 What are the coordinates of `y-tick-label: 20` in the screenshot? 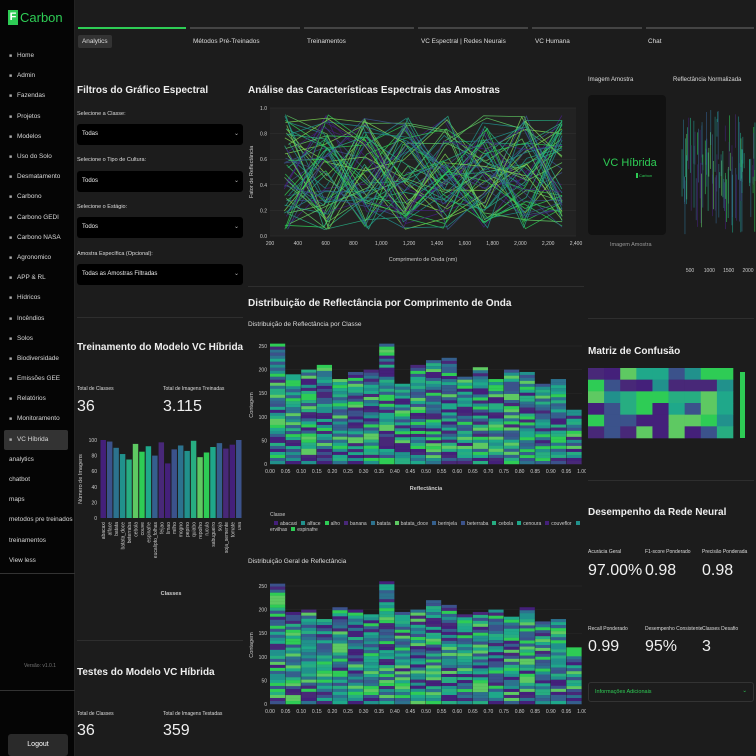 It's located at (94, 503).